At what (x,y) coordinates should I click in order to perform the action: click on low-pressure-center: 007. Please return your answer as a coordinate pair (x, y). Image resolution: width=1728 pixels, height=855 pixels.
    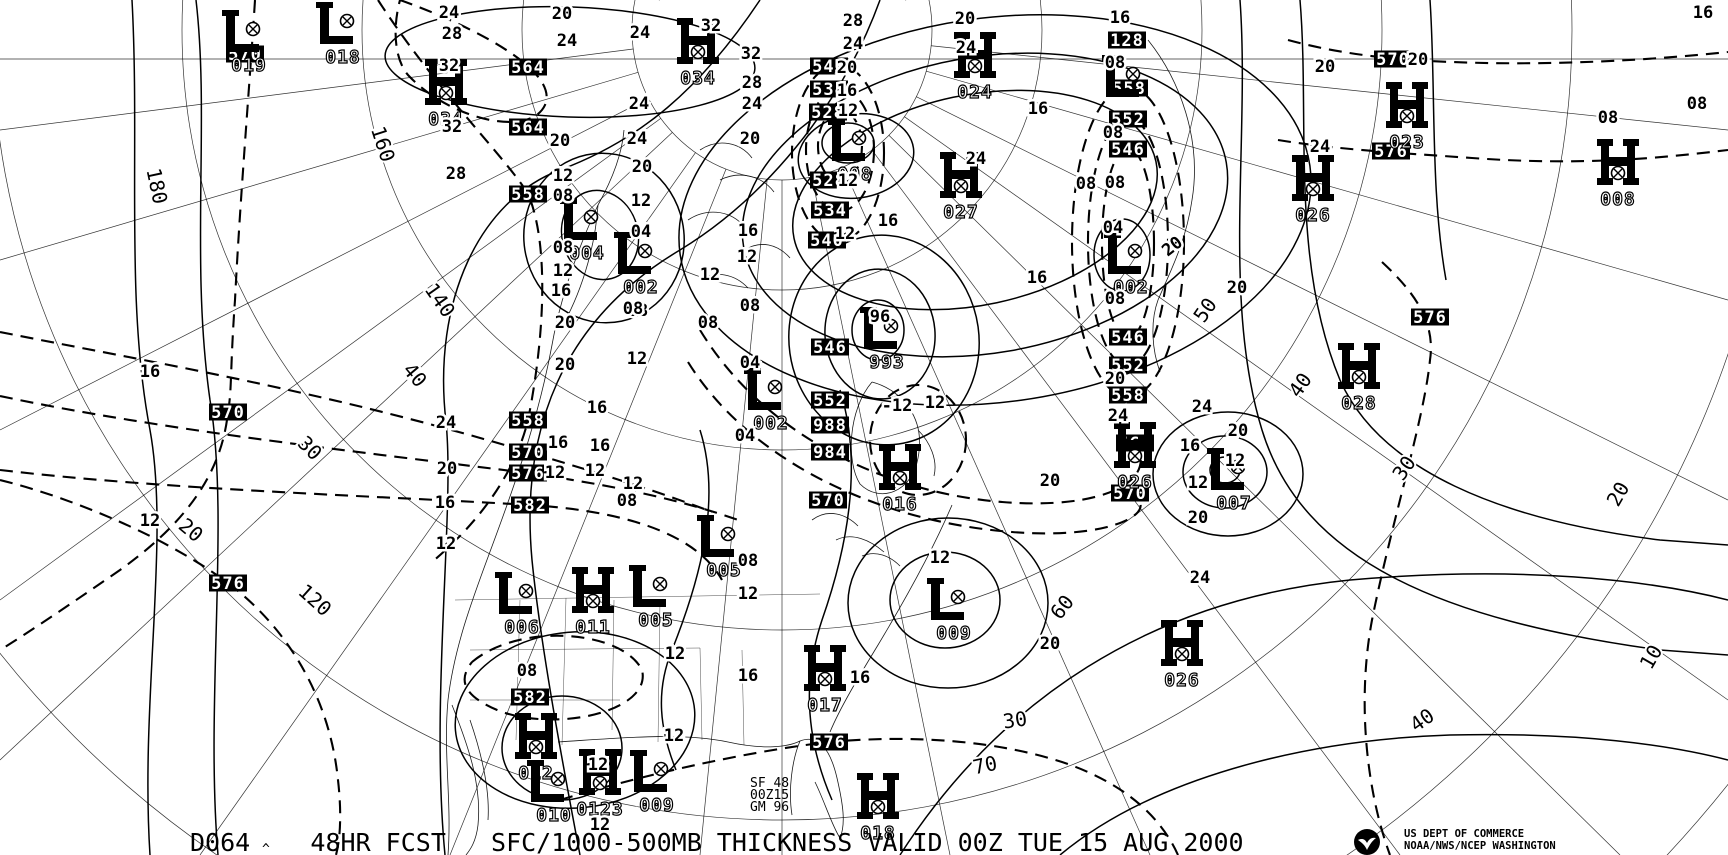
    Looking at the image, I should click on (1229, 481).